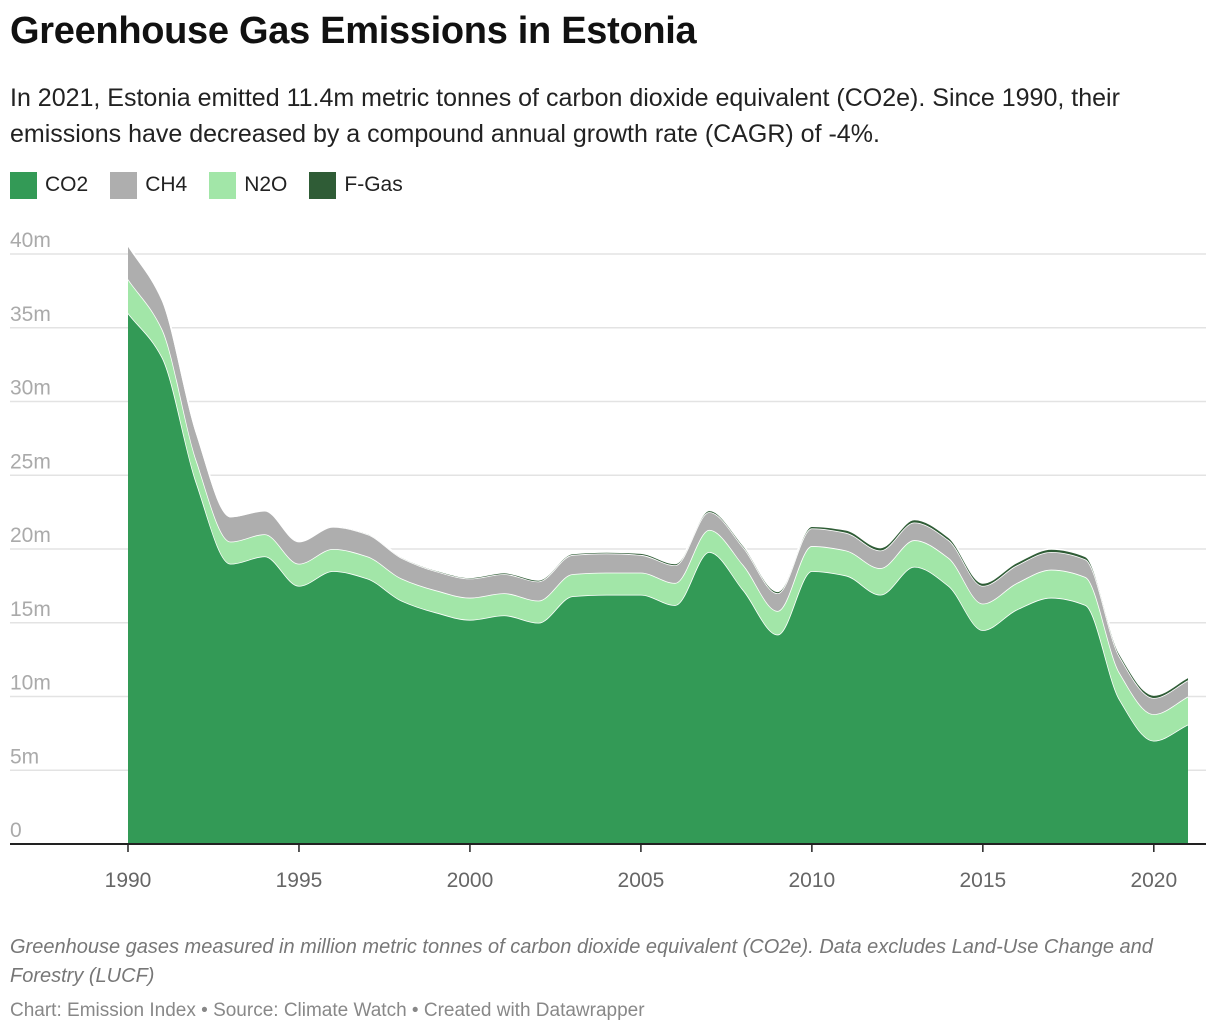 This screenshot has width=1220, height=1036. I want to click on y-tick-label: 15m, so click(30, 609).